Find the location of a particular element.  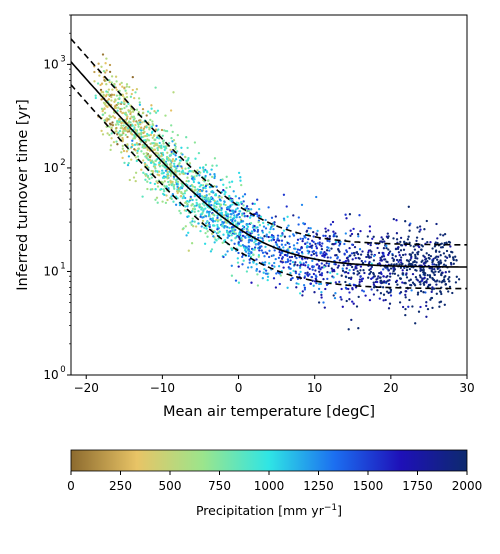

colorbar-tick-label: 1250 is located at coordinates (318, 486).